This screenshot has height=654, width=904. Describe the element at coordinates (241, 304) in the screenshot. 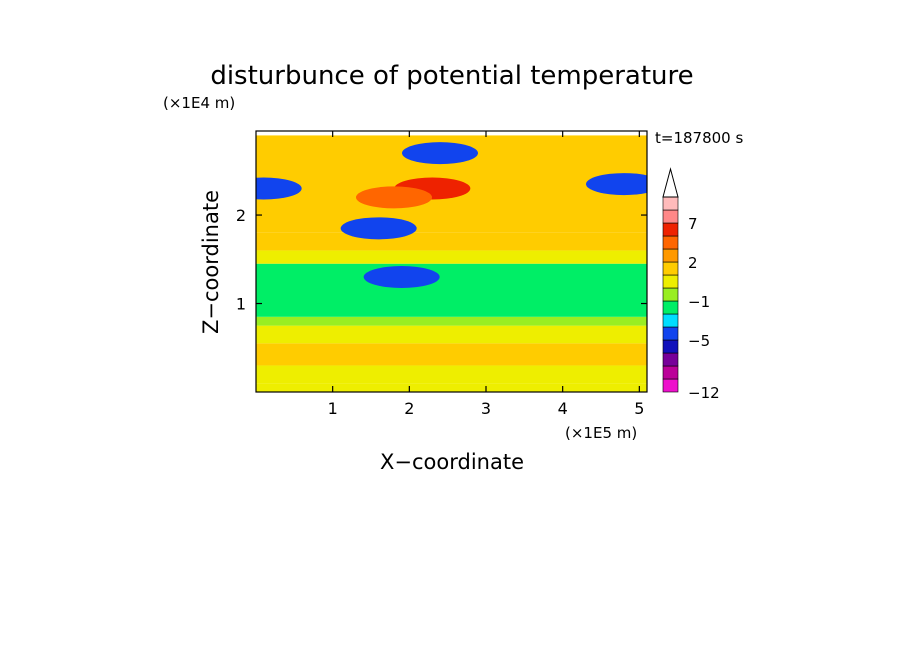

I see `y-tick-label: 1` at that location.